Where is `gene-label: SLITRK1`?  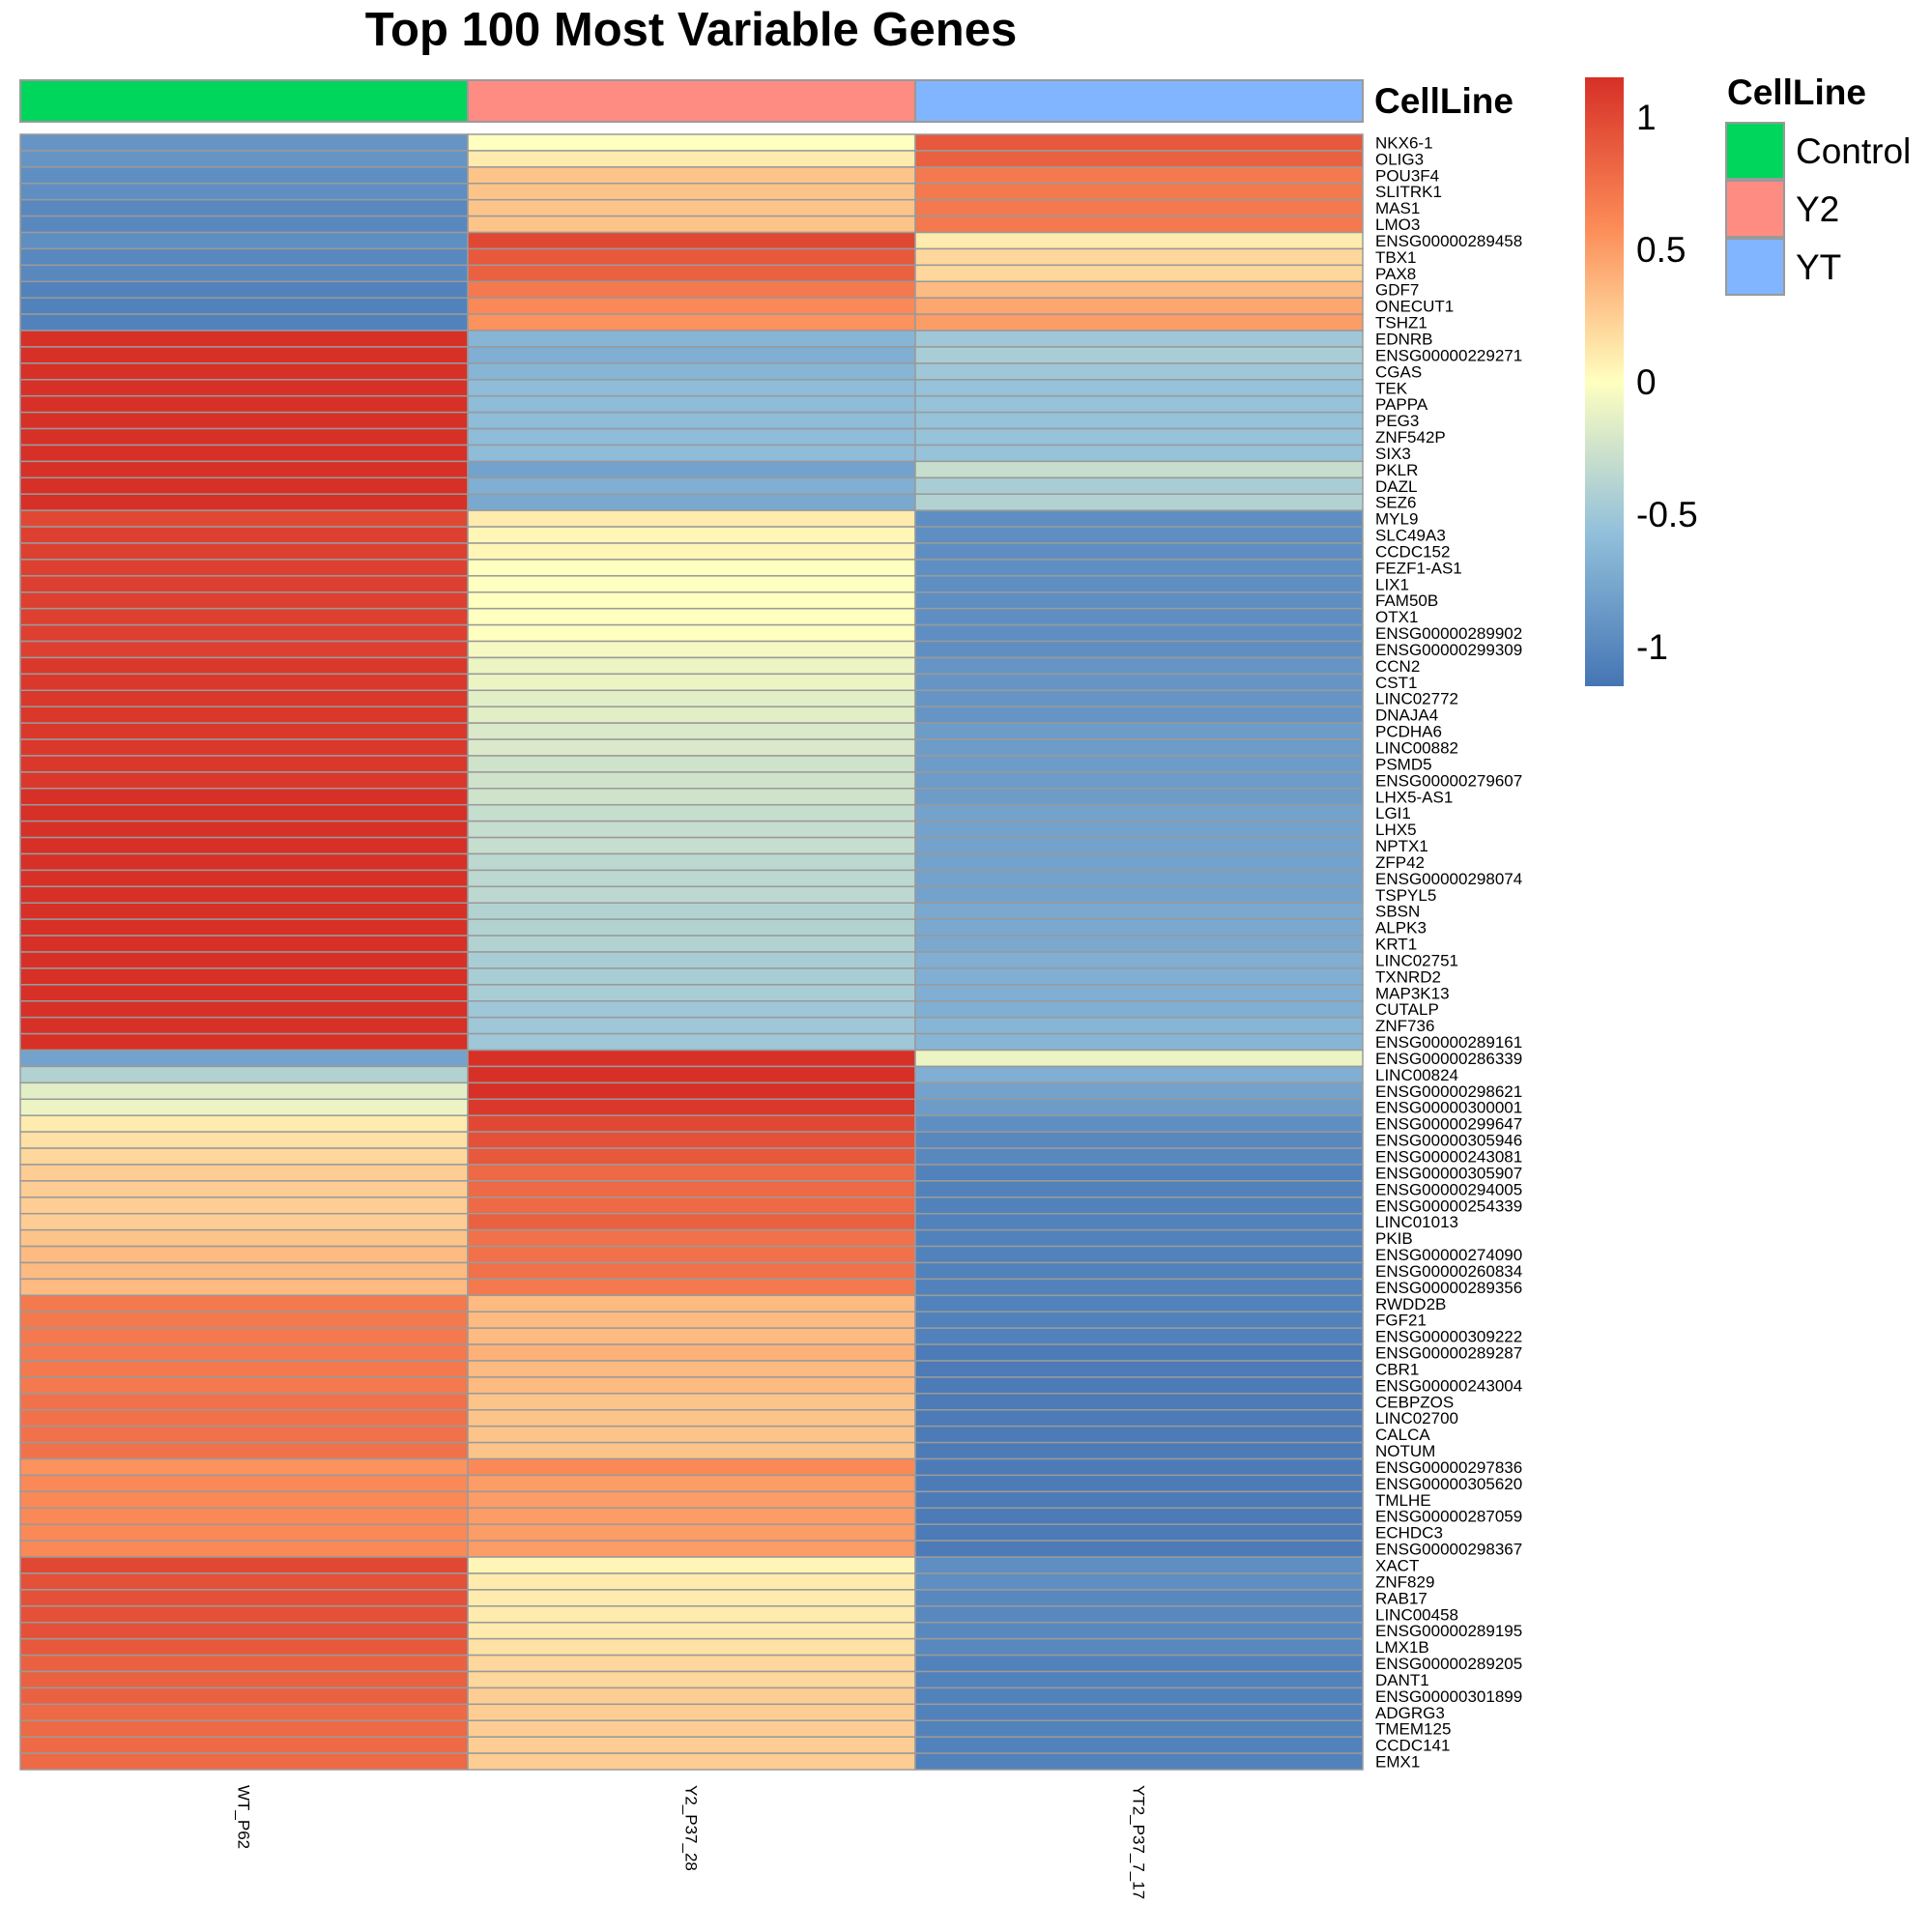
gene-label: SLITRK1 is located at coordinates (1408, 192).